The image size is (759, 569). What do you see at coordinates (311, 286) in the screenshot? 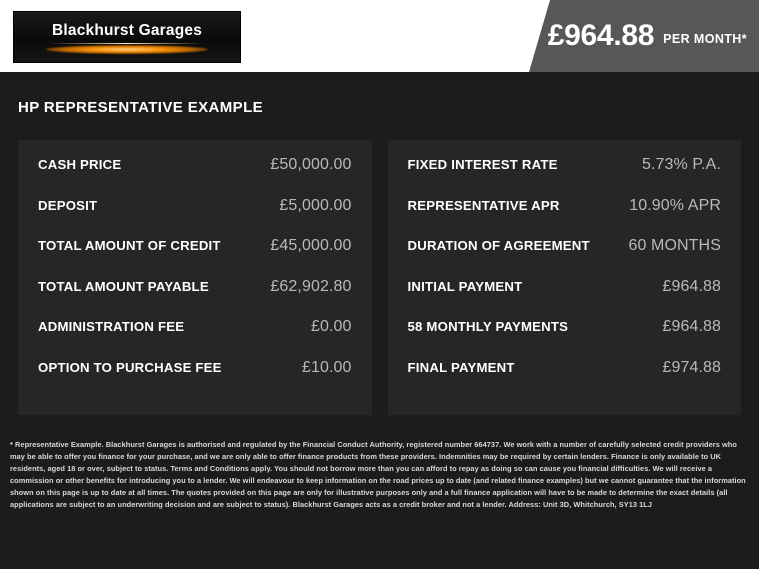
I see `row-value: £62,902.80` at bounding box center [311, 286].